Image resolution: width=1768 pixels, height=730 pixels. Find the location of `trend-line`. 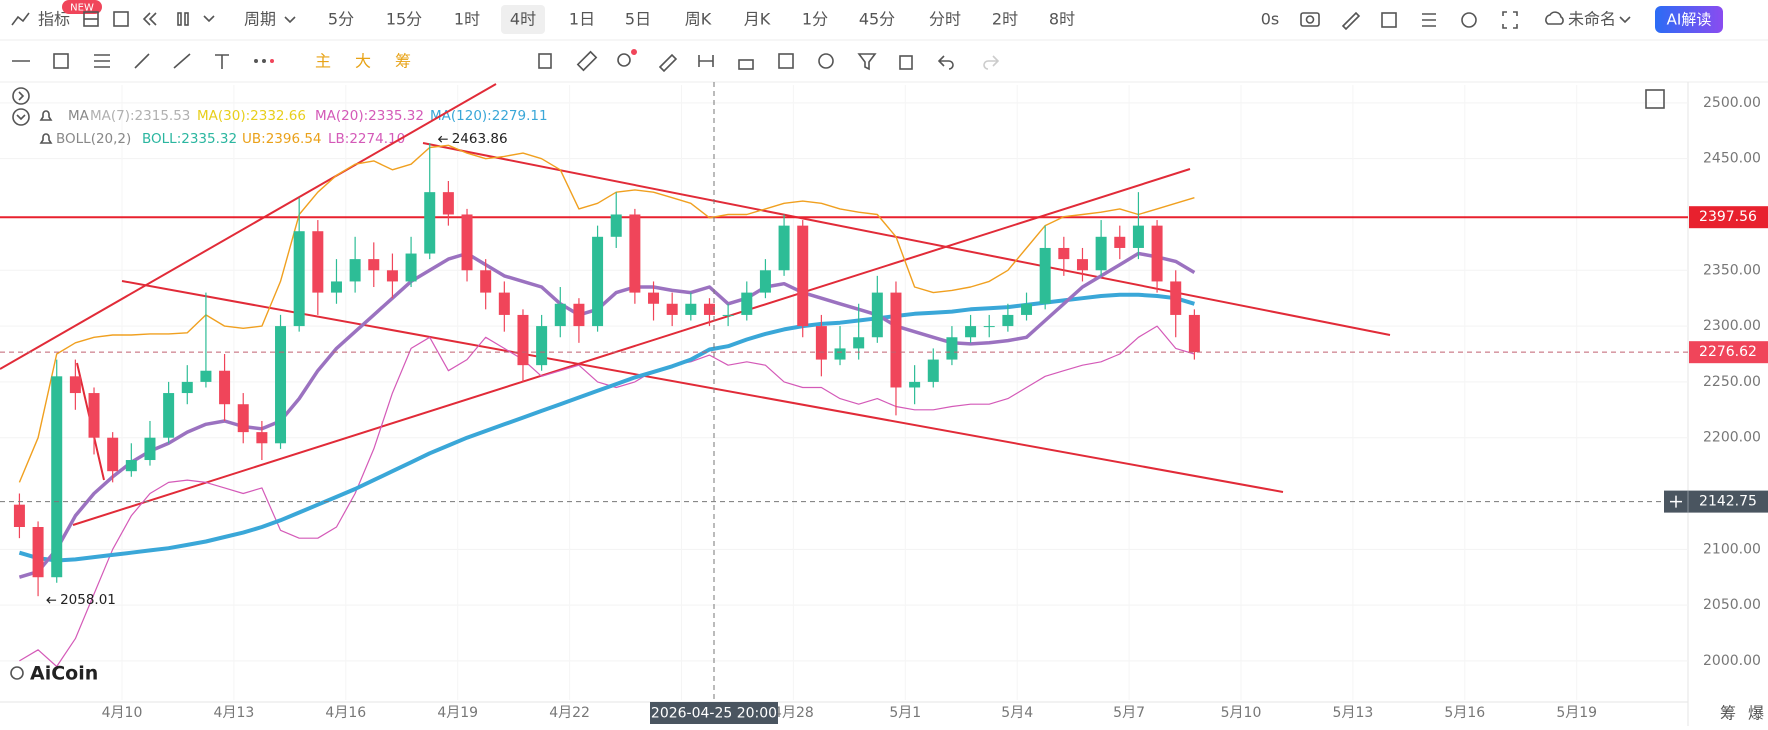

trend-line is located at coordinates (906, 239).